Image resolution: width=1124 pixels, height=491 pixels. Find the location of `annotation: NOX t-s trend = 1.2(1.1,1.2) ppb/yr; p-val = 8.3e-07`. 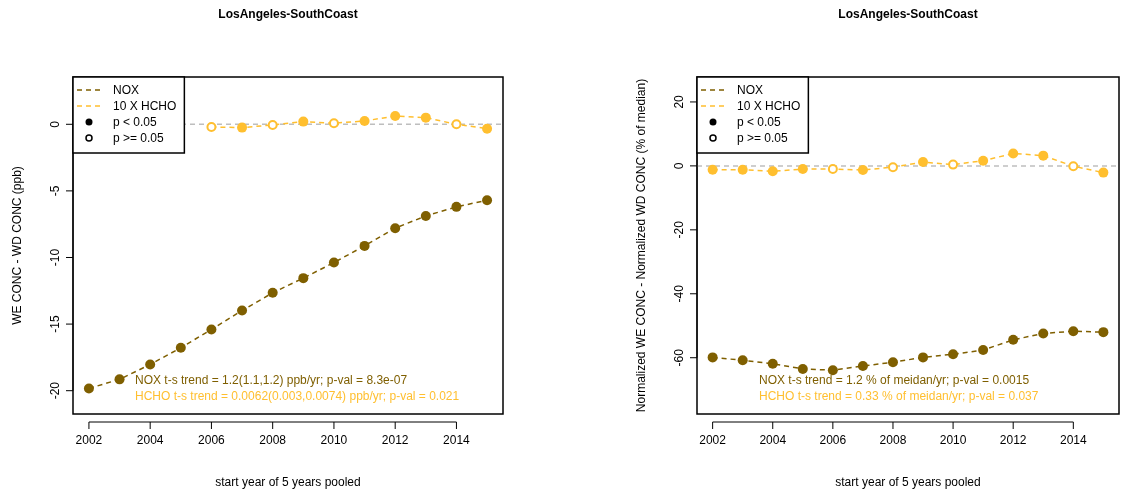

annotation: NOX t-s trend = 1.2(1.1,1.2) ppb/yr; p-val = 8.3e-07 is located at coordinates (271, 380).